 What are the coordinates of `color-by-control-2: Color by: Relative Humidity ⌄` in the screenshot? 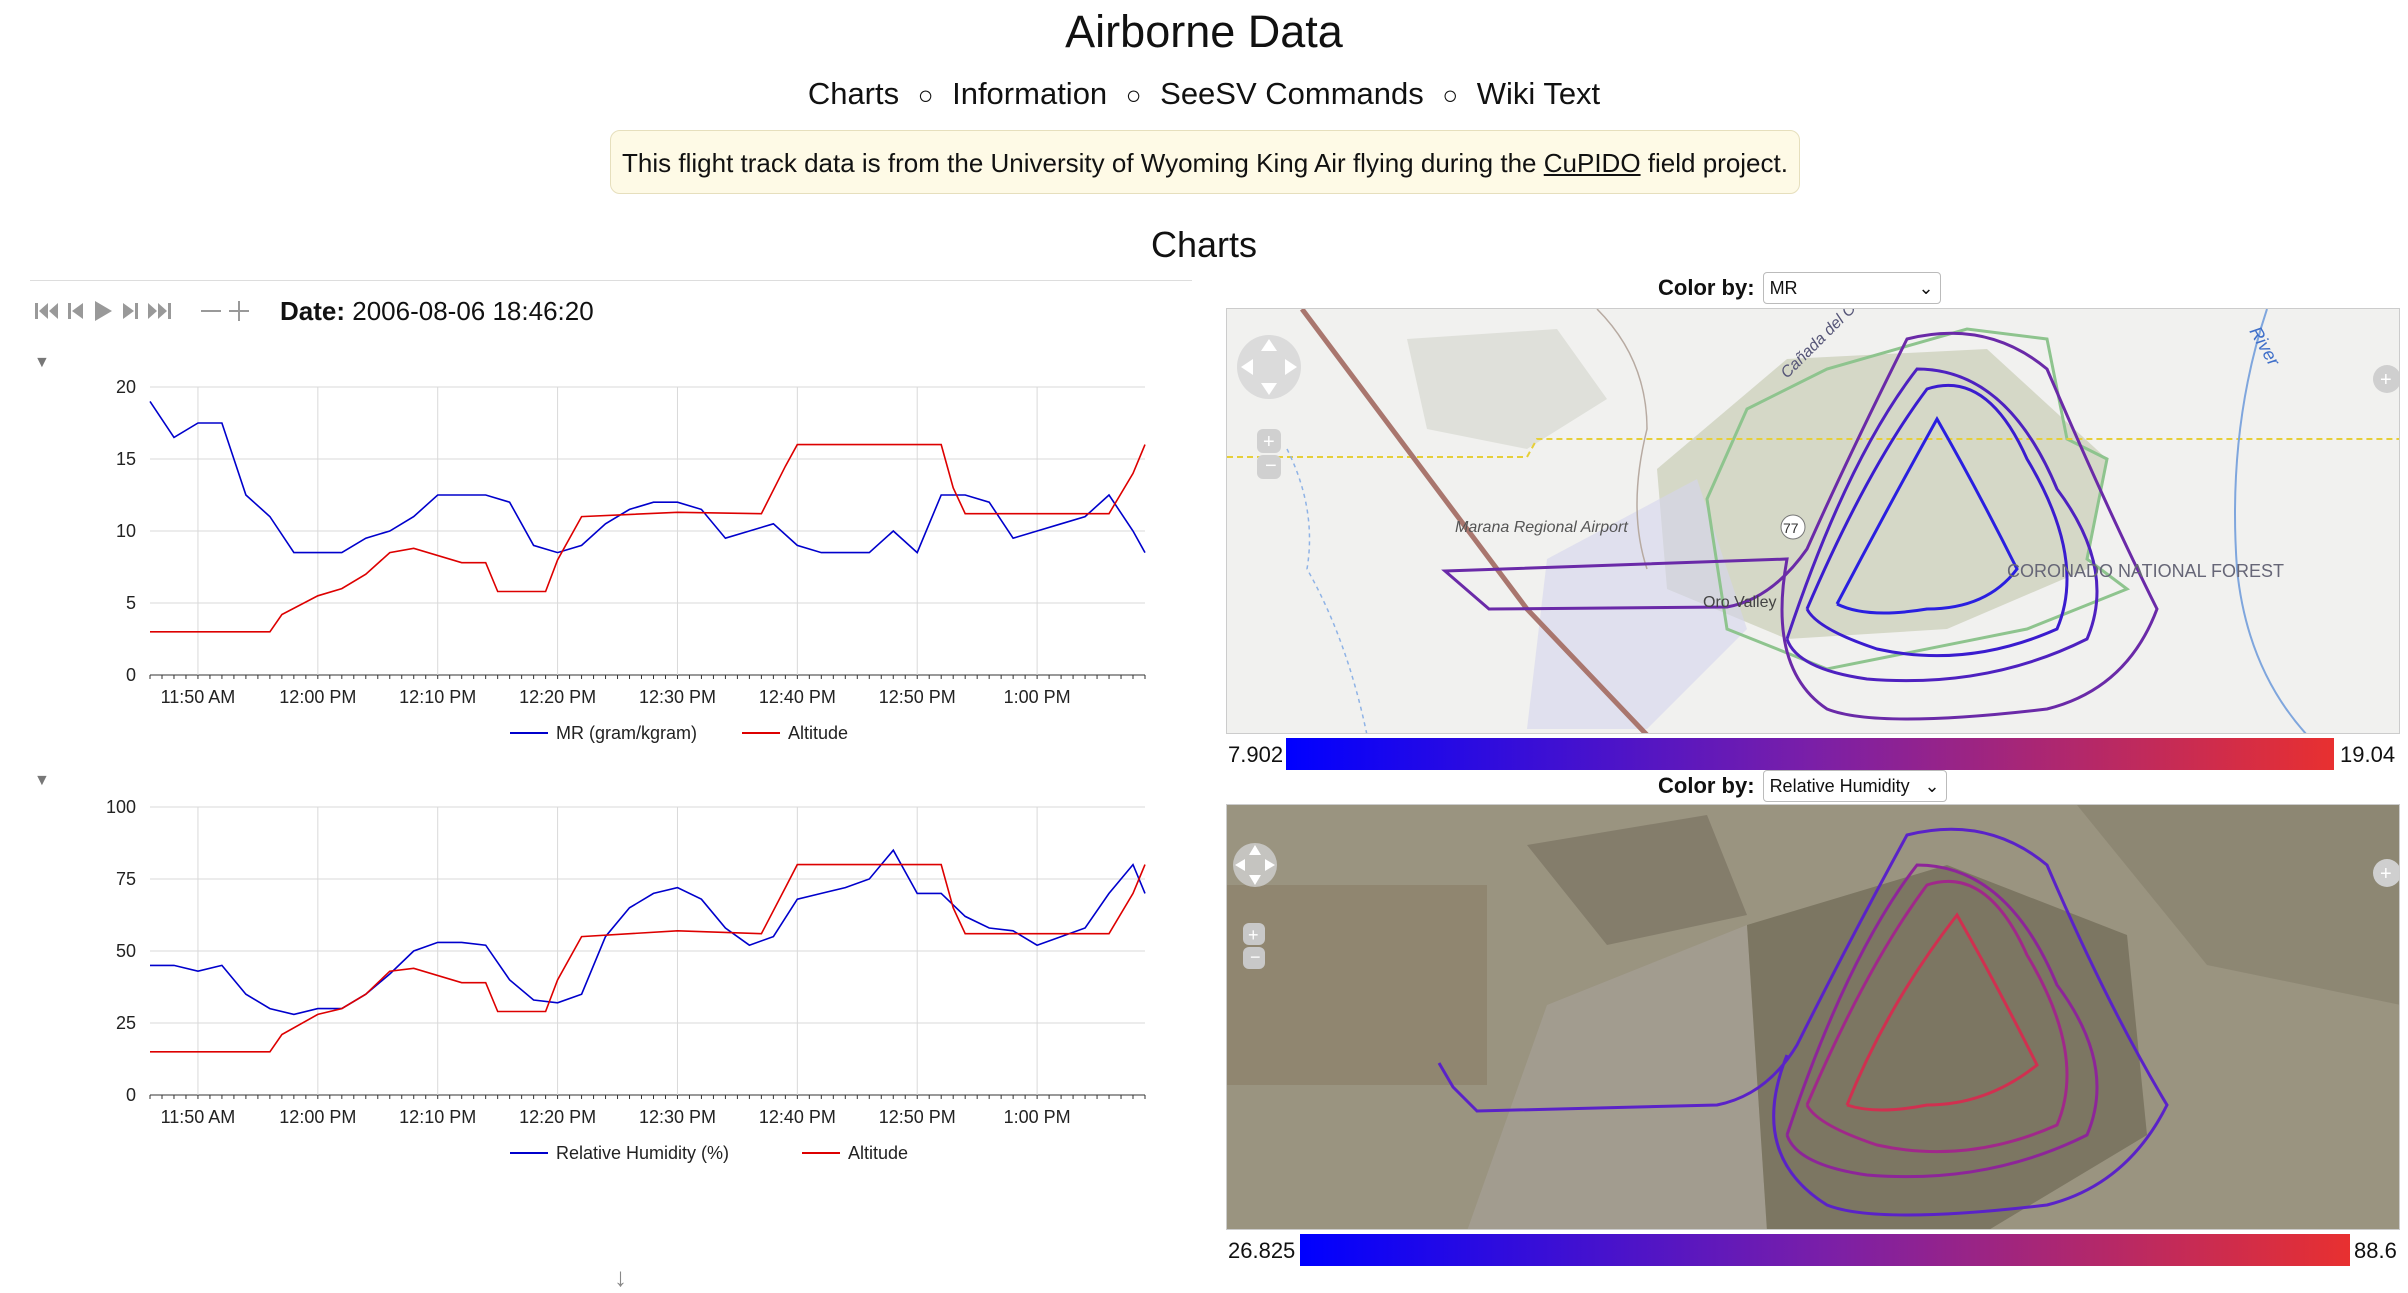 It's located at (1802, 786).